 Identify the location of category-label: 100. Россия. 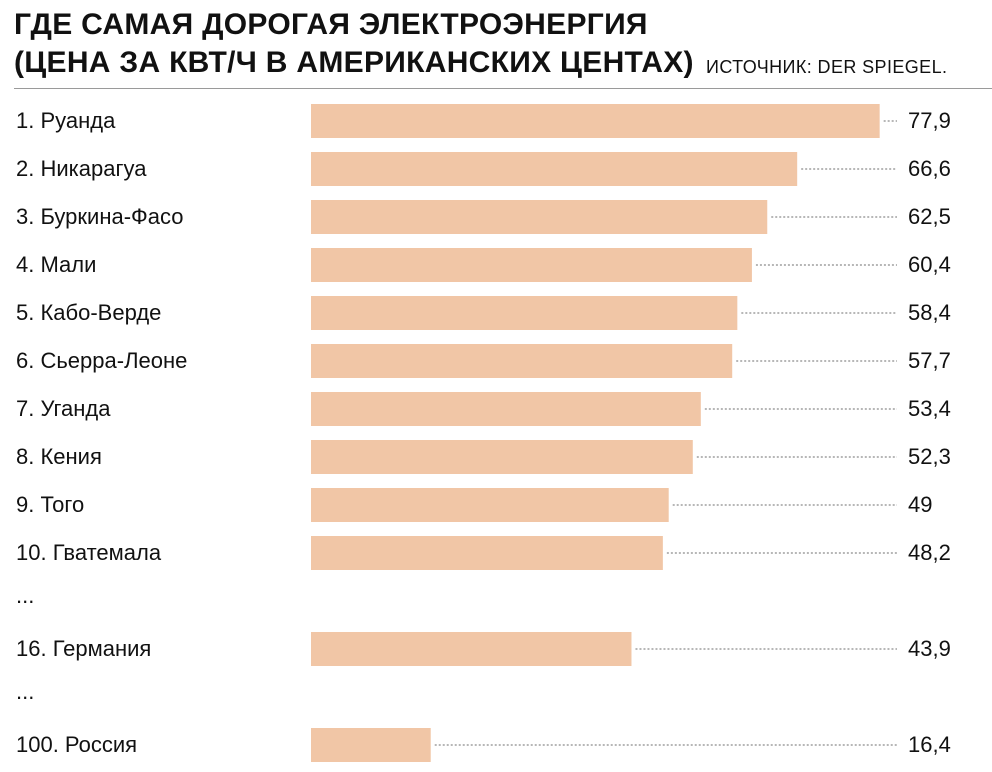
(77, 744).